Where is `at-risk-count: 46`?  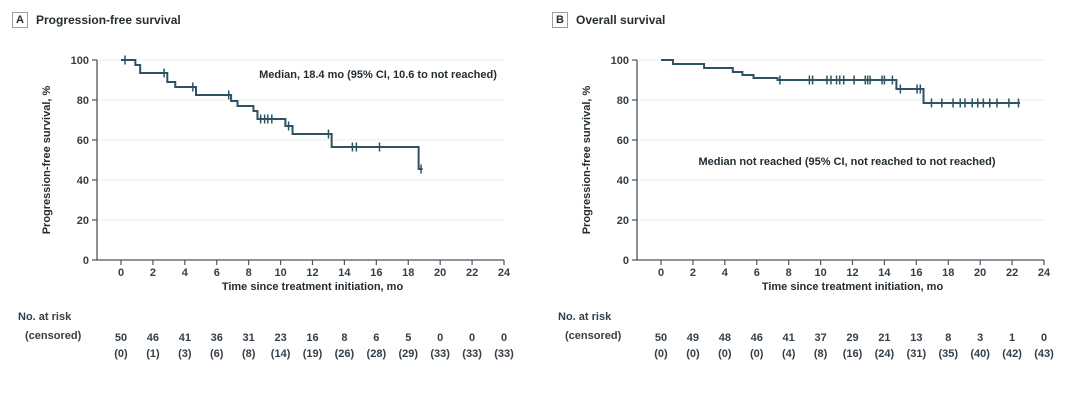
at-risk-count: 46 is located at coordinates (153, 338).